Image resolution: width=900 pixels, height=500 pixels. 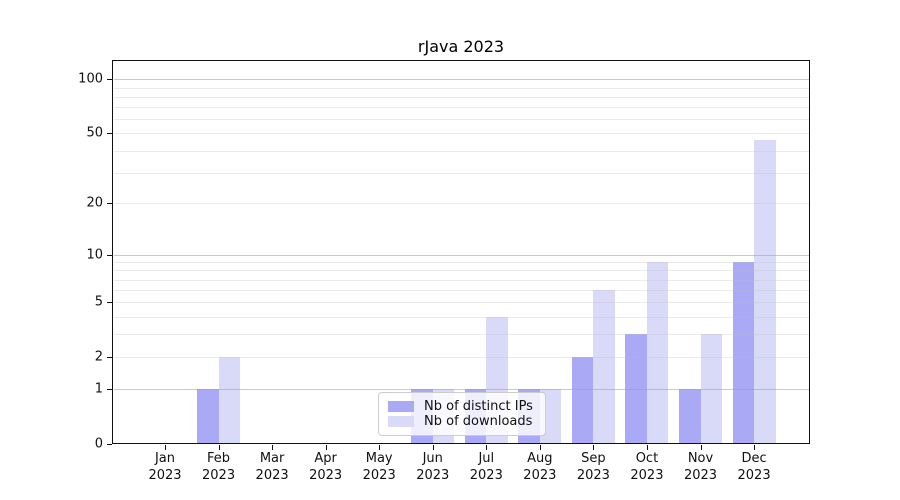 What do you see at coordinates (647, 467) in the screenshot?
I see `x-tick-label-oct: Oct 2023` at bounding box center [647, 467].